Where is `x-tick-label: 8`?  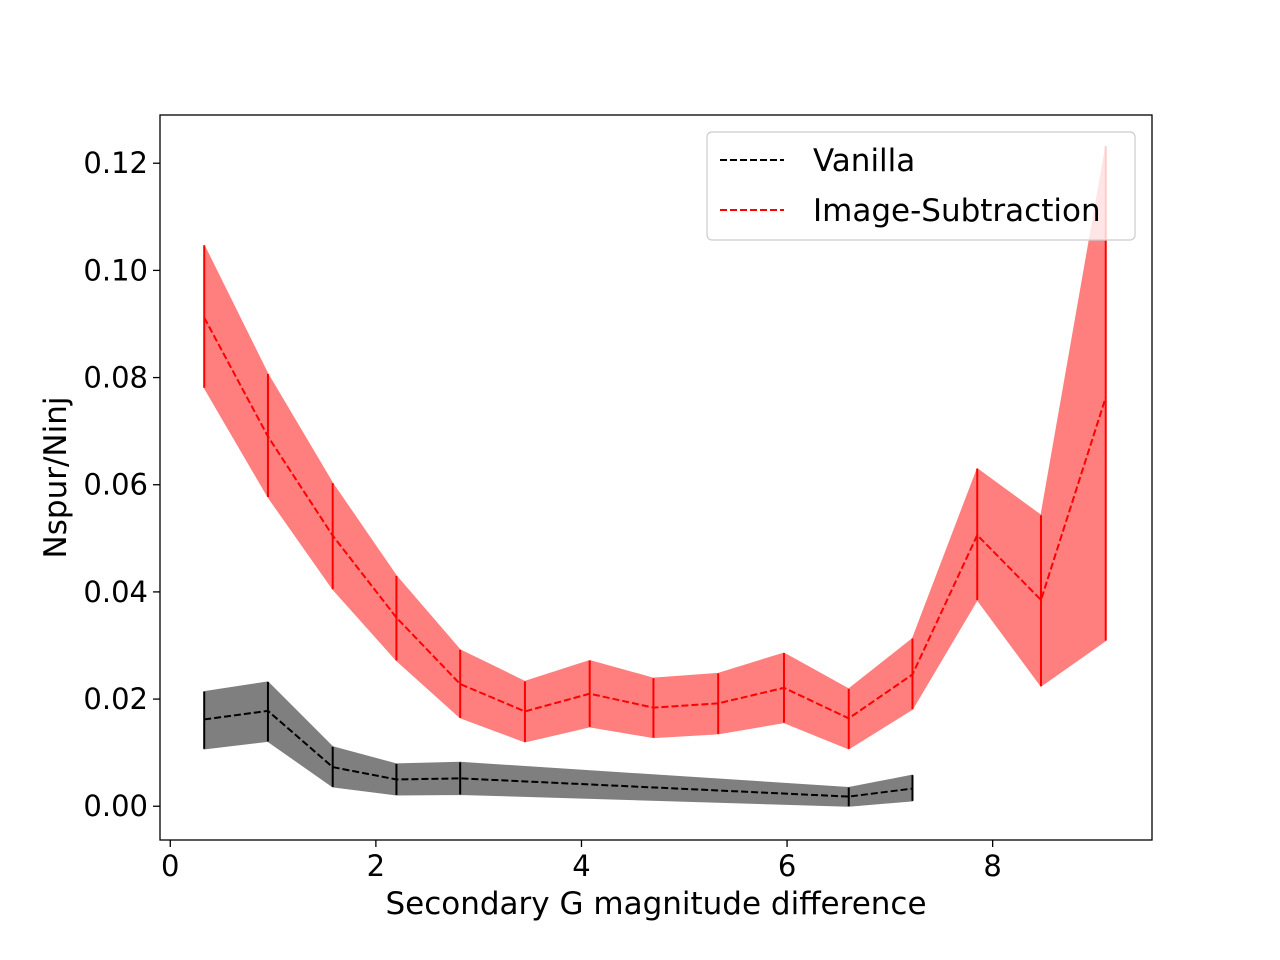
x-tick-label: 8 is located at coordinates (992, 866).